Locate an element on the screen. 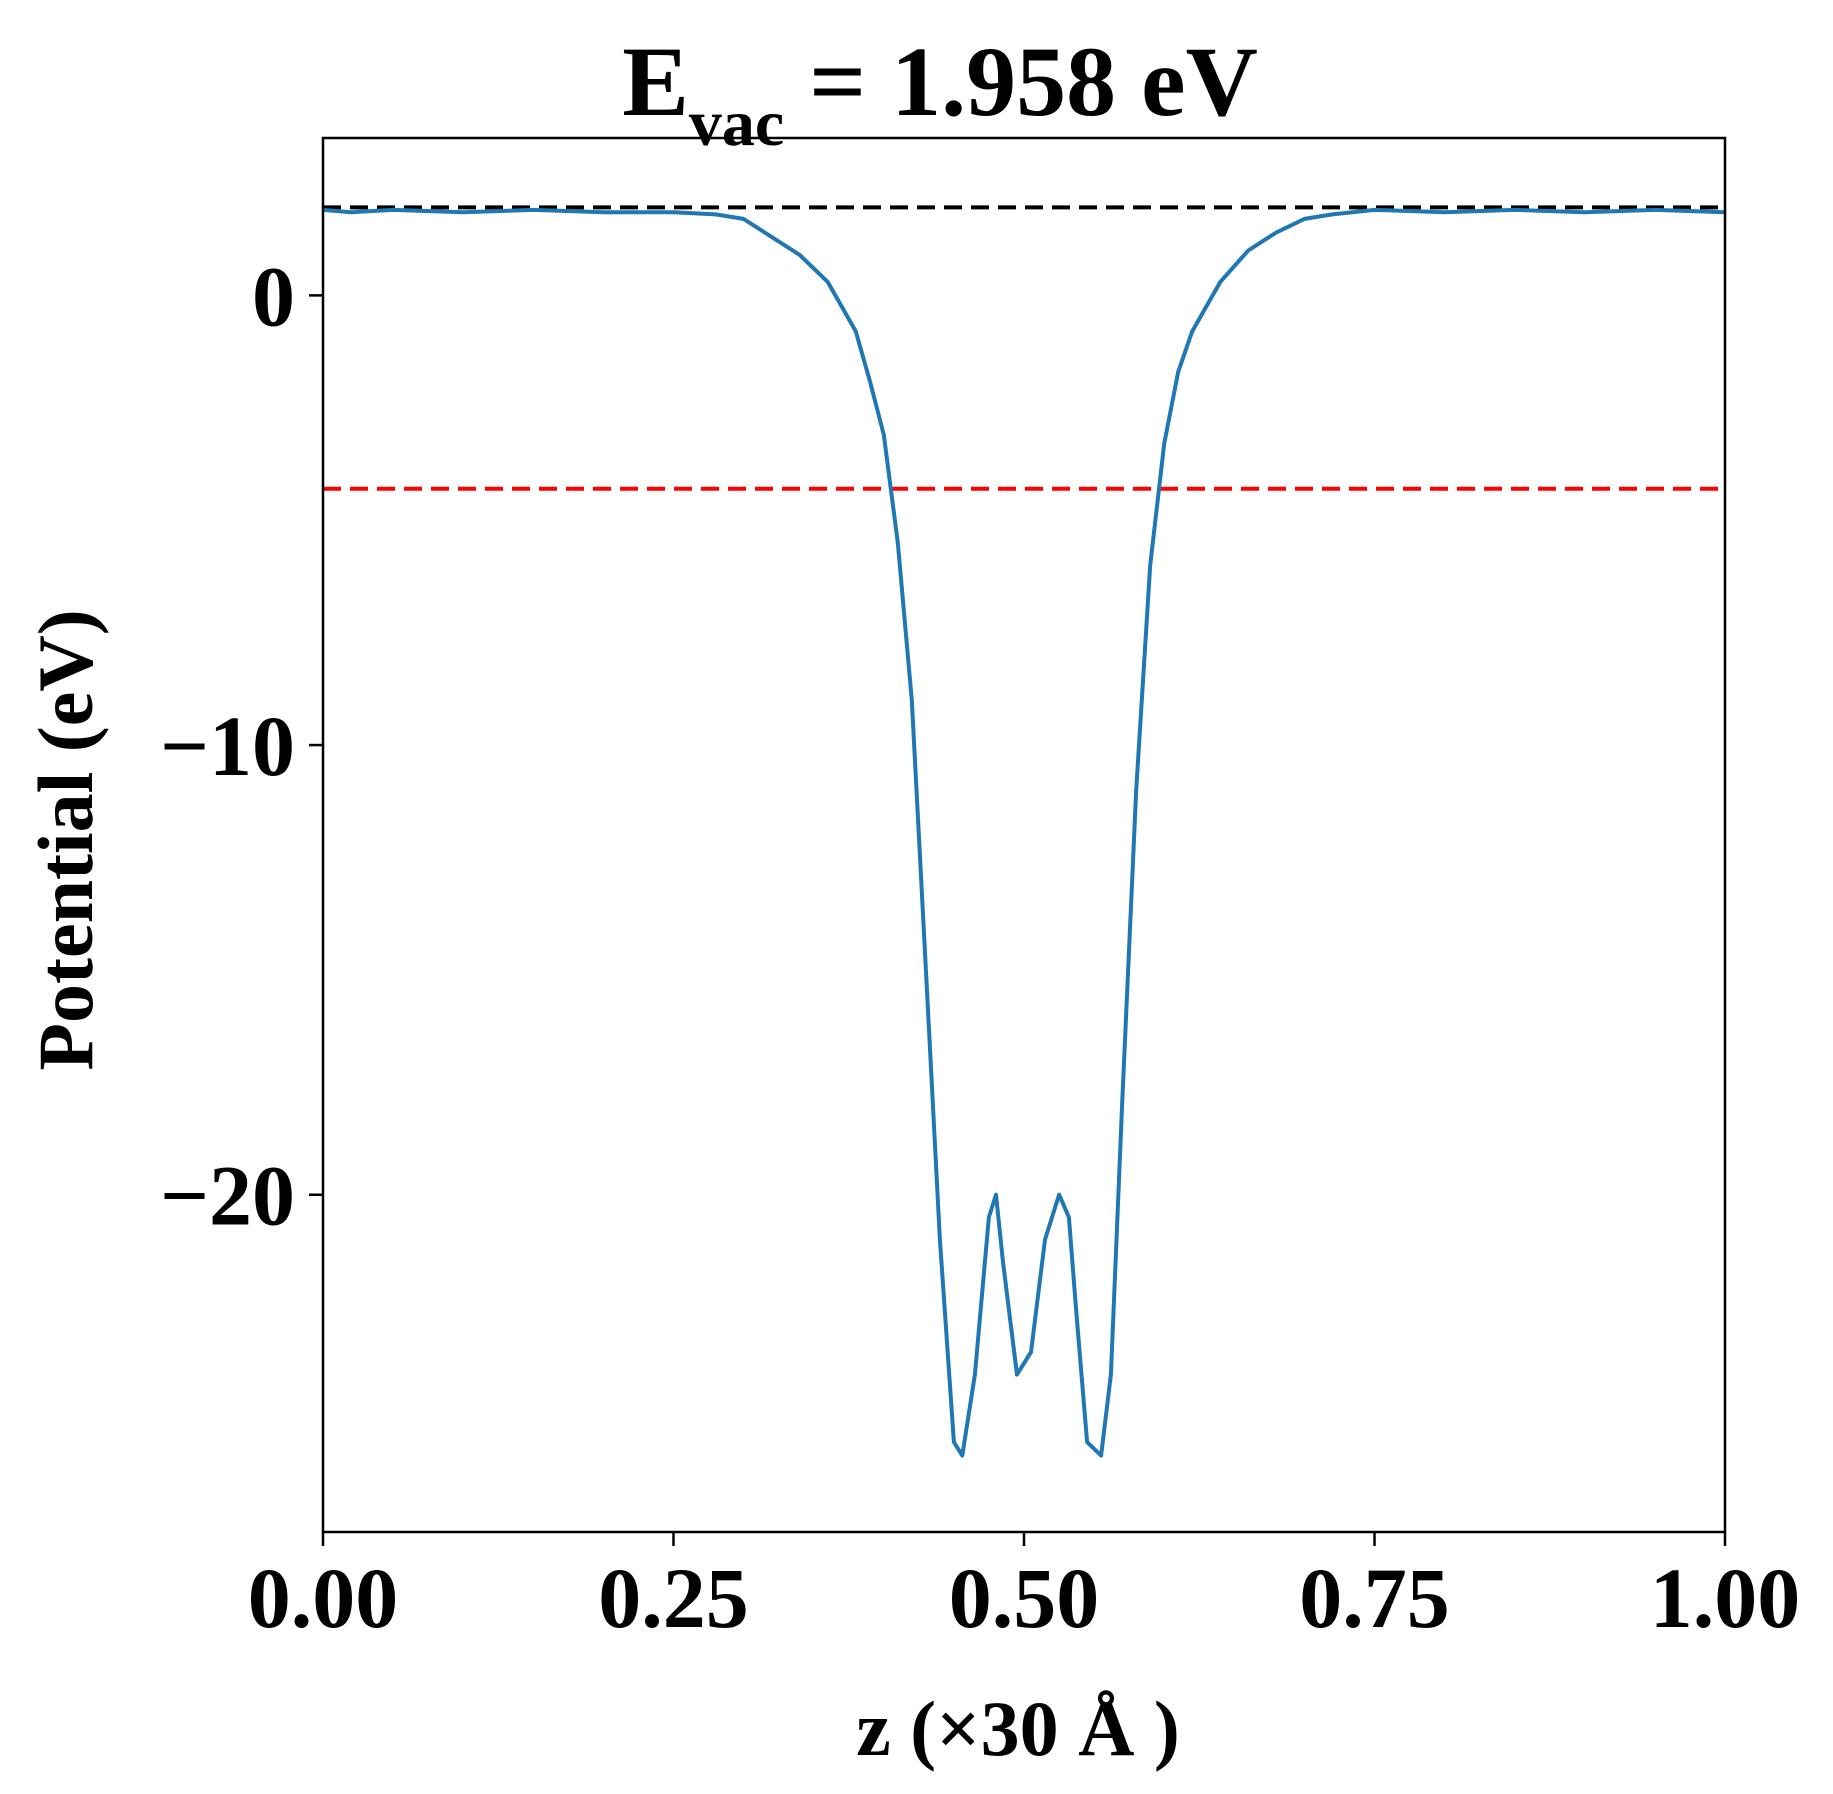 The image size is (1833, 1794). chart-title: Evac = 1.958 eV is located at coordinates (940, 93).